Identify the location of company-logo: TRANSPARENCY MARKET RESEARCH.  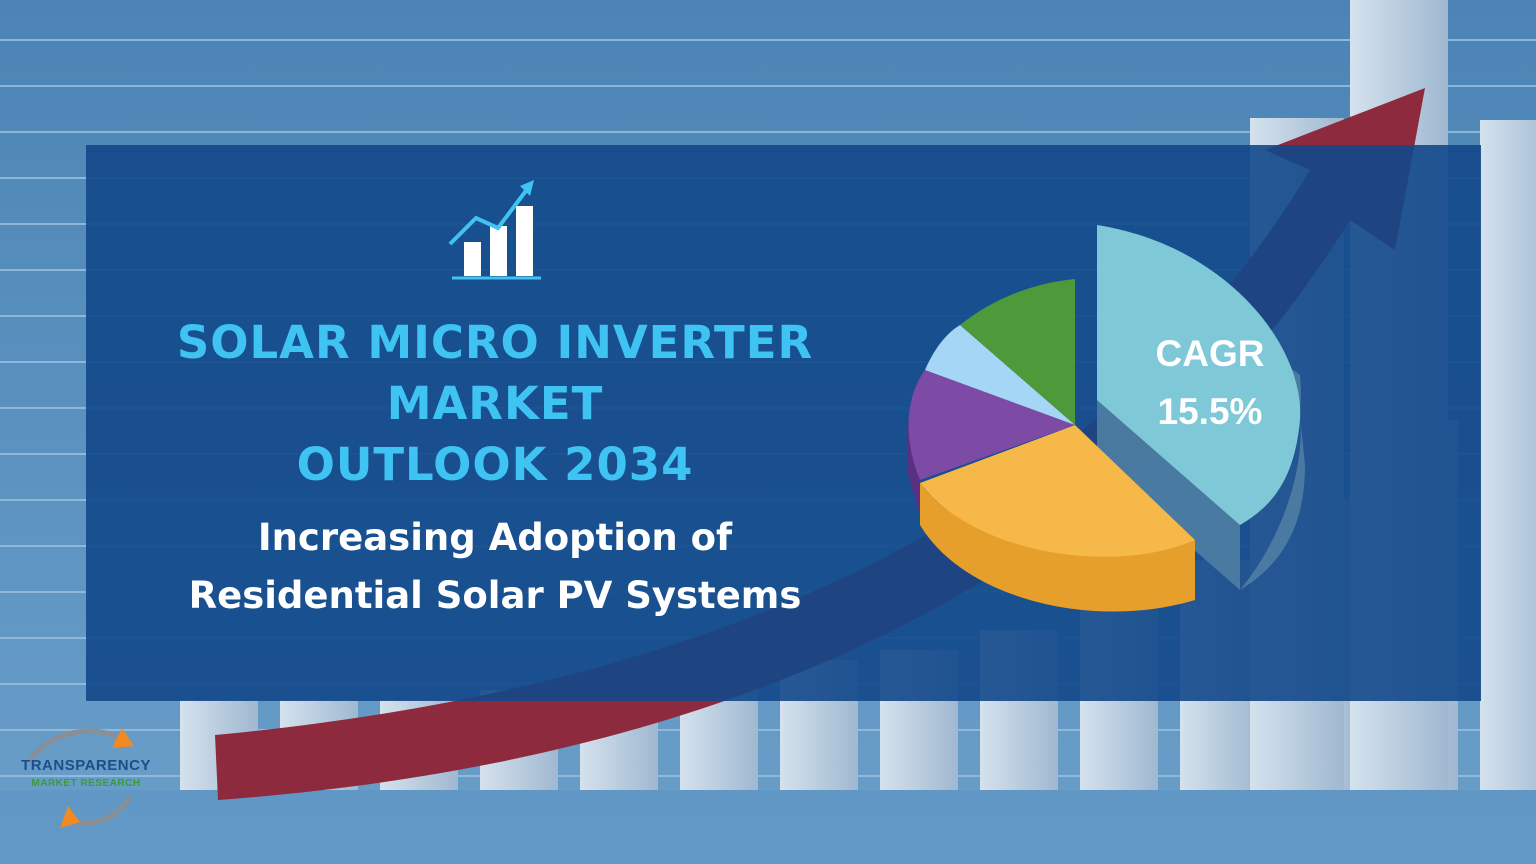
(86, 777).